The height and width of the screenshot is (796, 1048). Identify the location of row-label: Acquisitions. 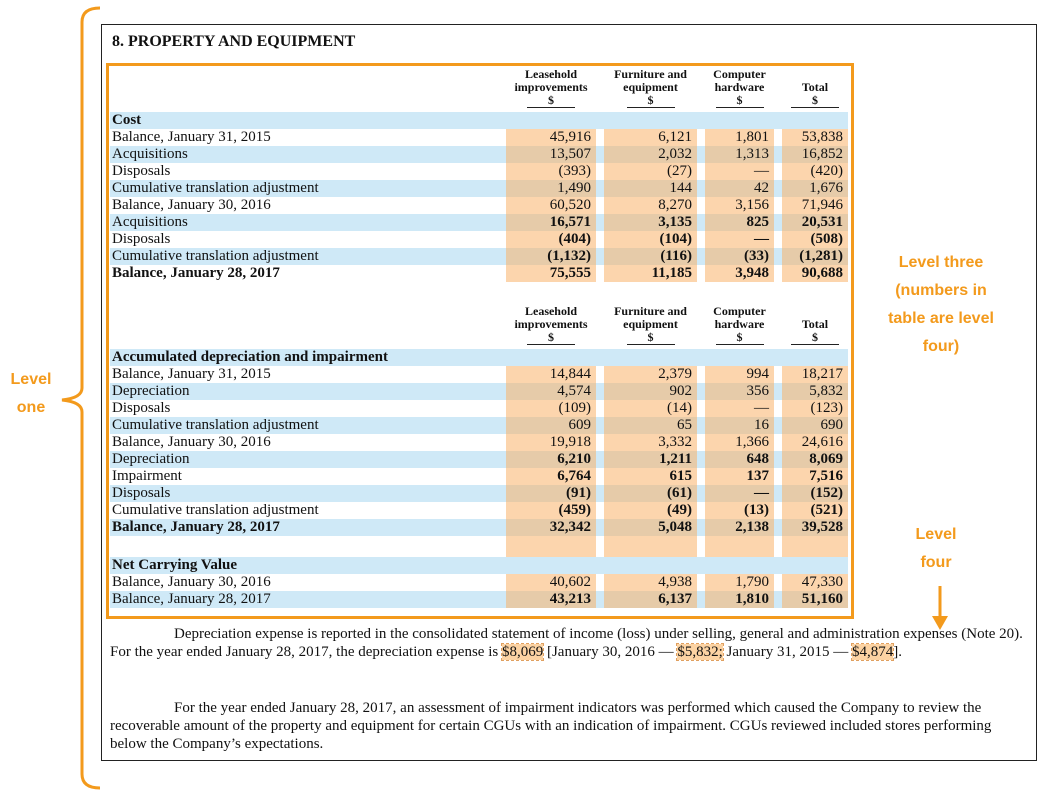
(150, 154).